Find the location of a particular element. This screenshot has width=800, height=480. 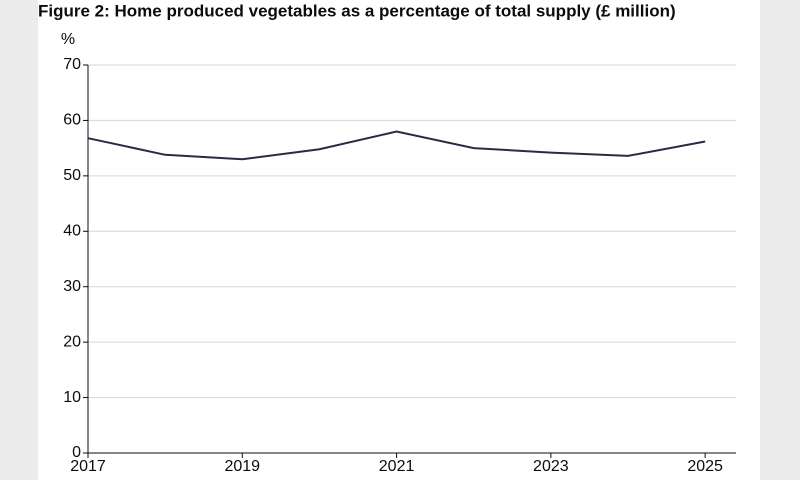

x-tick-label: 2023 is located at coordinates (551, 466).